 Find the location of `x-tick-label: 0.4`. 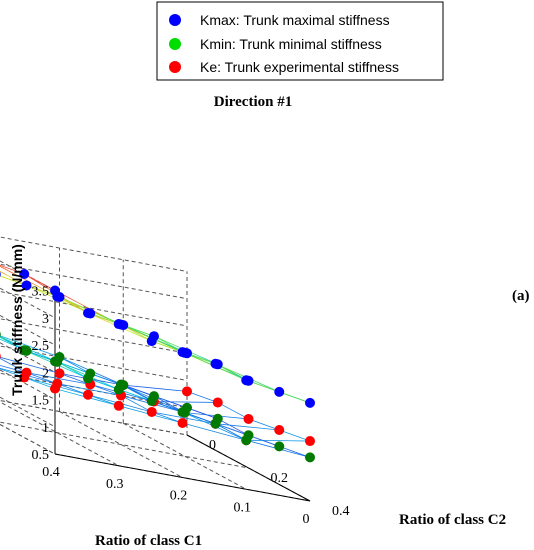

x-tick-label: 0.4 is located at coordinates (51, 472).